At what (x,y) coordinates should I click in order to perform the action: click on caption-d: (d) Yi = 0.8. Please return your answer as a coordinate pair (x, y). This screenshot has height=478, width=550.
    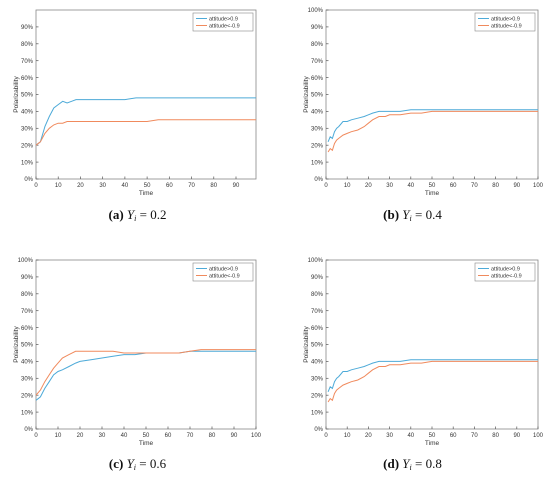
    Looking at the image, I should click on (412, 464).